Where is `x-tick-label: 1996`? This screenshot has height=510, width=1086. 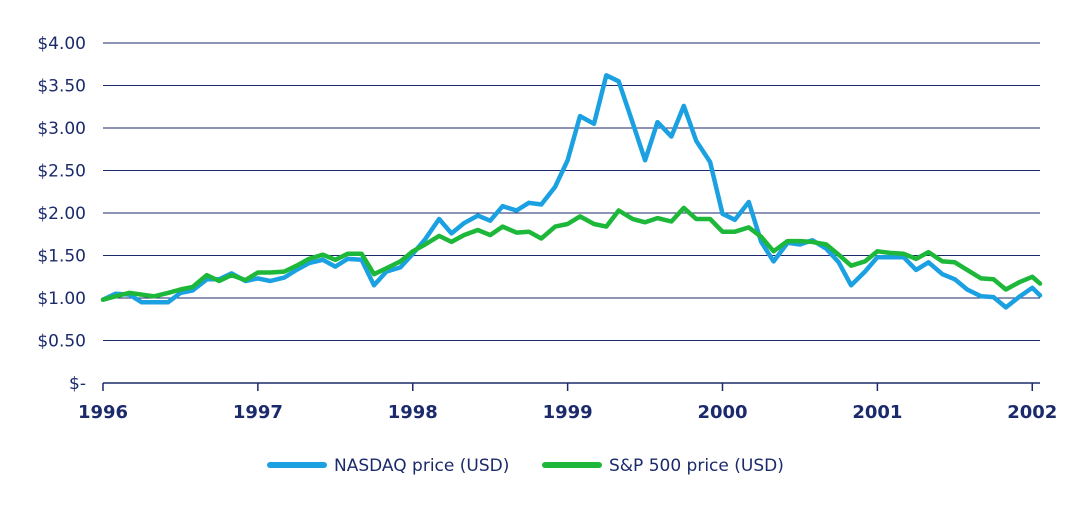 x-tick-label: 1996 is located at coordinates (103, 412).